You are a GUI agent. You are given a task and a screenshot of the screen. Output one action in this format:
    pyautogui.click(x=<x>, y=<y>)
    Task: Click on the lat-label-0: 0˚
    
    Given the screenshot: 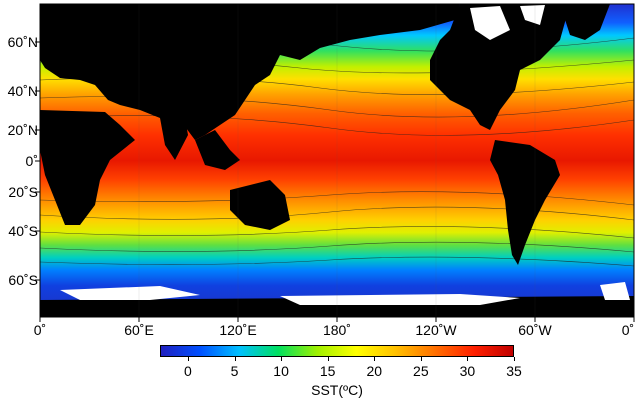 What is the action you would take?
    pyautogui.click(x=31, y=161)
    